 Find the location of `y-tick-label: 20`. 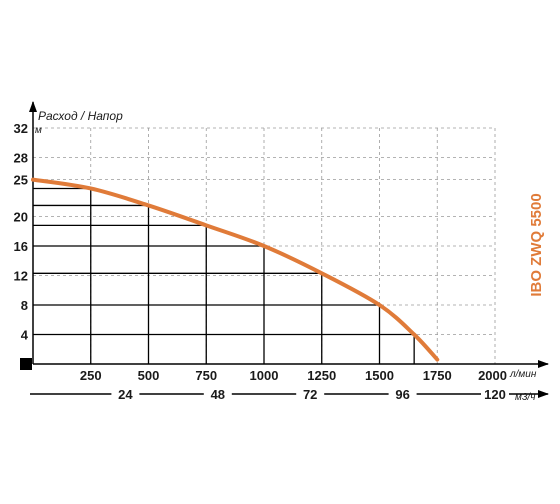

y-tick-label: 20 is located at coordinates (21, 217).